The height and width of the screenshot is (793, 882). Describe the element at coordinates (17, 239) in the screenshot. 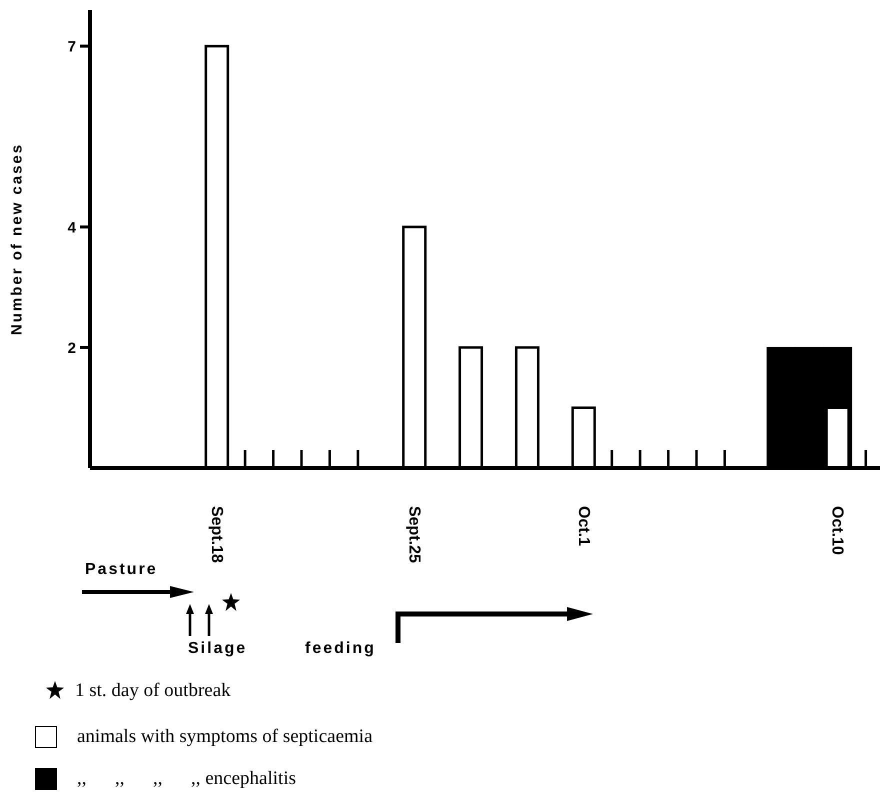

I see `y-axis-title: Number of new cases` at that location.